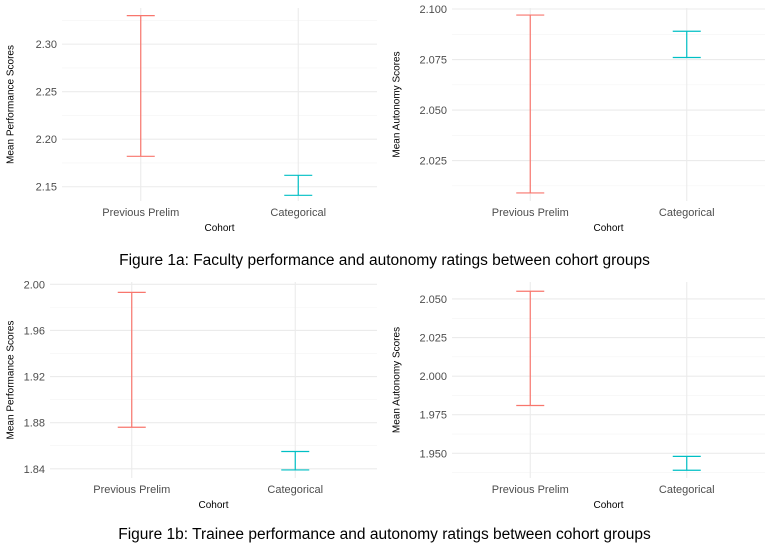 The width and height of the screenshot is (769, 550). I want to click on y-tick-label: 2.000, so click(433, 377).